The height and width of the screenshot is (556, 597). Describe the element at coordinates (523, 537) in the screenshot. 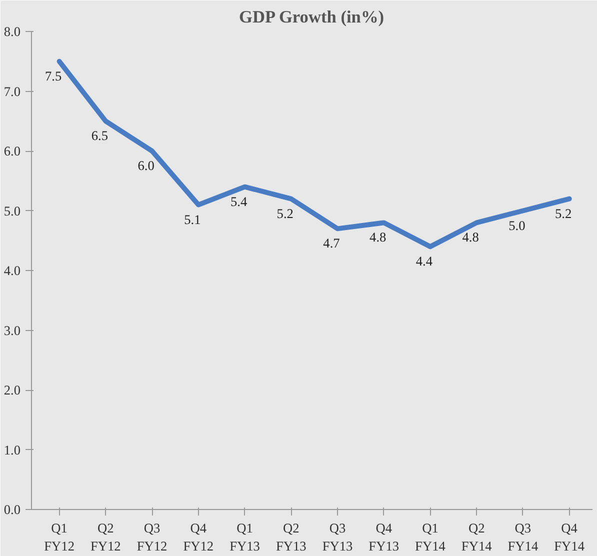

I see `x-tick-label: Q3 FY14` at that location.